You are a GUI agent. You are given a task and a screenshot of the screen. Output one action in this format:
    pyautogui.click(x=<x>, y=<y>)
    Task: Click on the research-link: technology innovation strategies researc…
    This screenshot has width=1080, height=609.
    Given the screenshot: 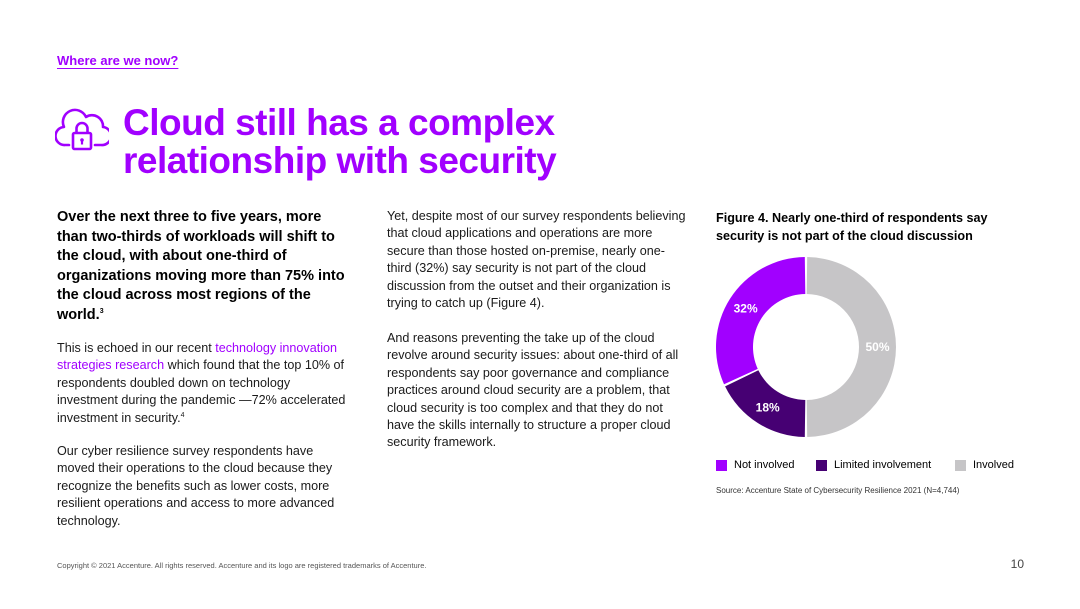 What is the action you would take?
    pyautogui.click(x=197, y=357)
    